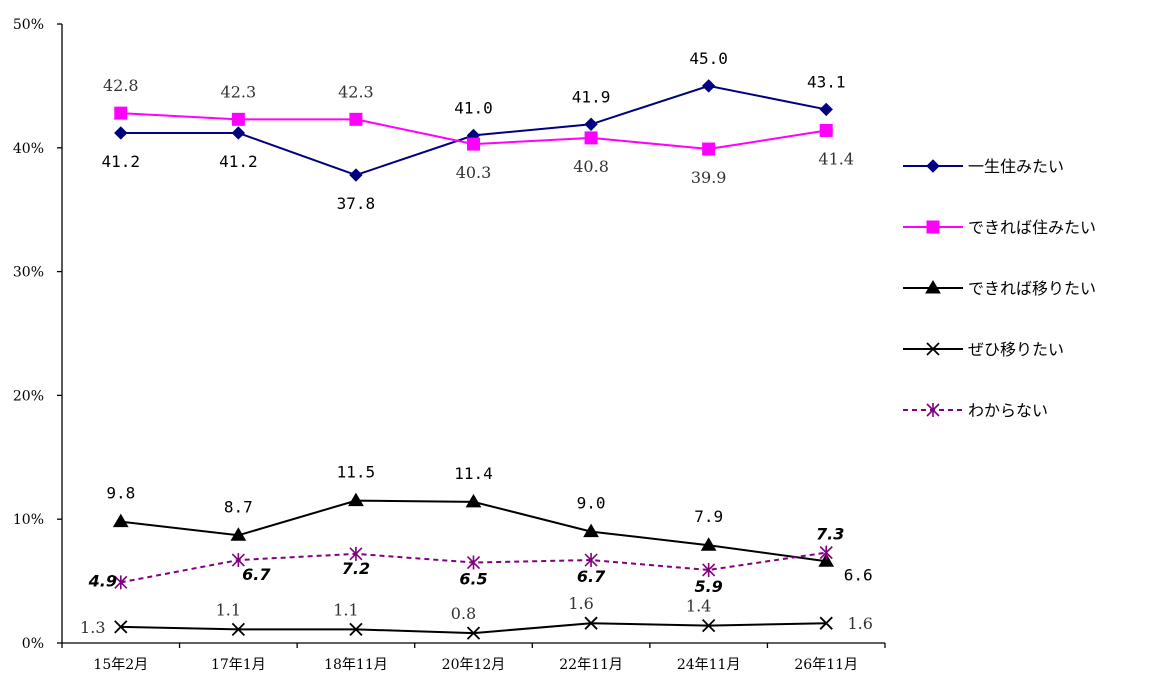  I want to click on legend-label: 一生住みたい, so click(1016, 166).